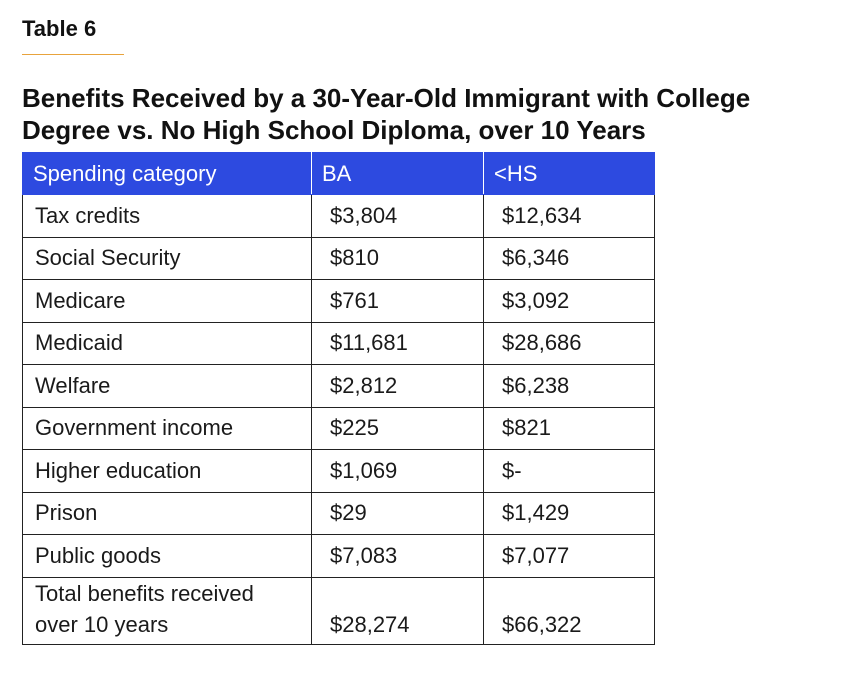 Image resolution: width=848 pixels, height=678 pixels. Describe the element at coordinates (569, 173) in the screenshot. I see `header-hs: <HS` at that location.